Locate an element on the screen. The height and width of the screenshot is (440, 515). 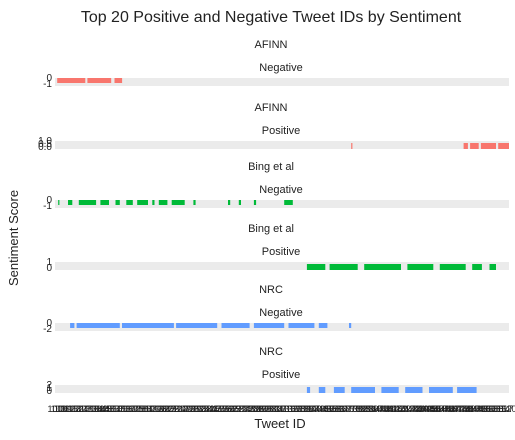
x-tick-label: 229 is located at coordinates (194, 409).